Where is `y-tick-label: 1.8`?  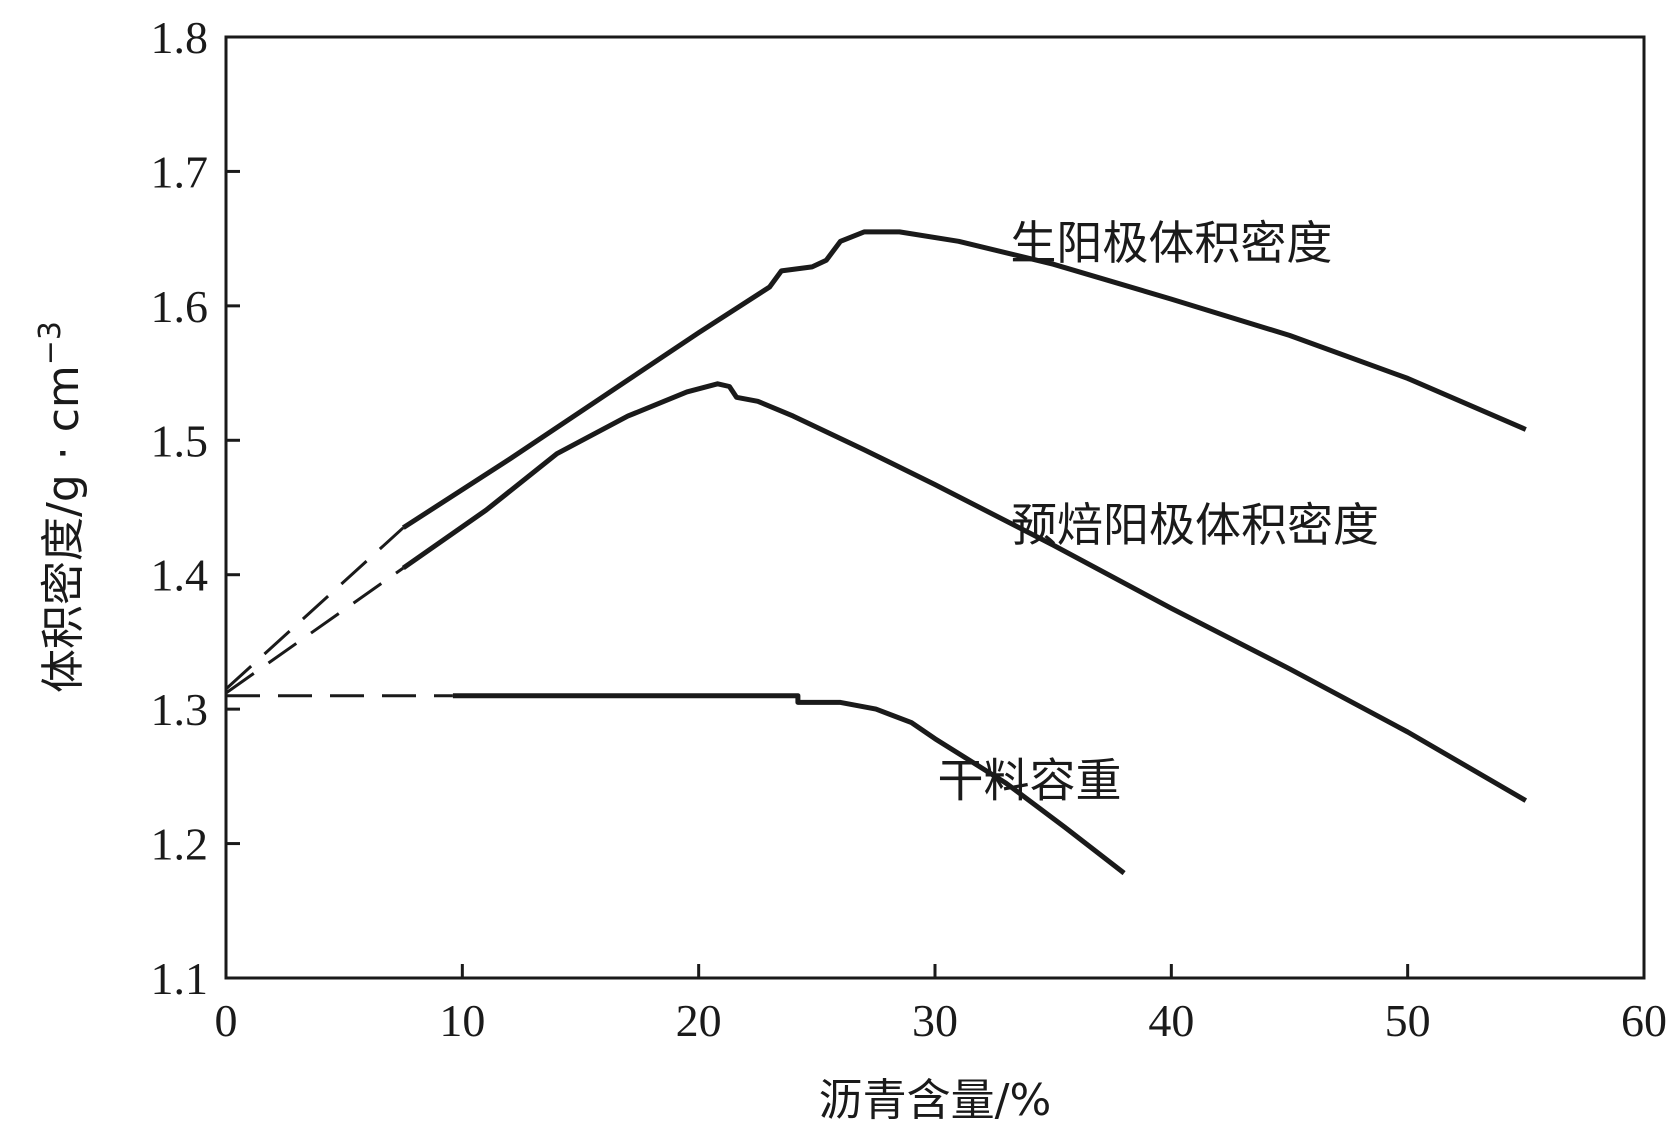 y-tick-label: 1.8 is located at coordinates (180, 37).